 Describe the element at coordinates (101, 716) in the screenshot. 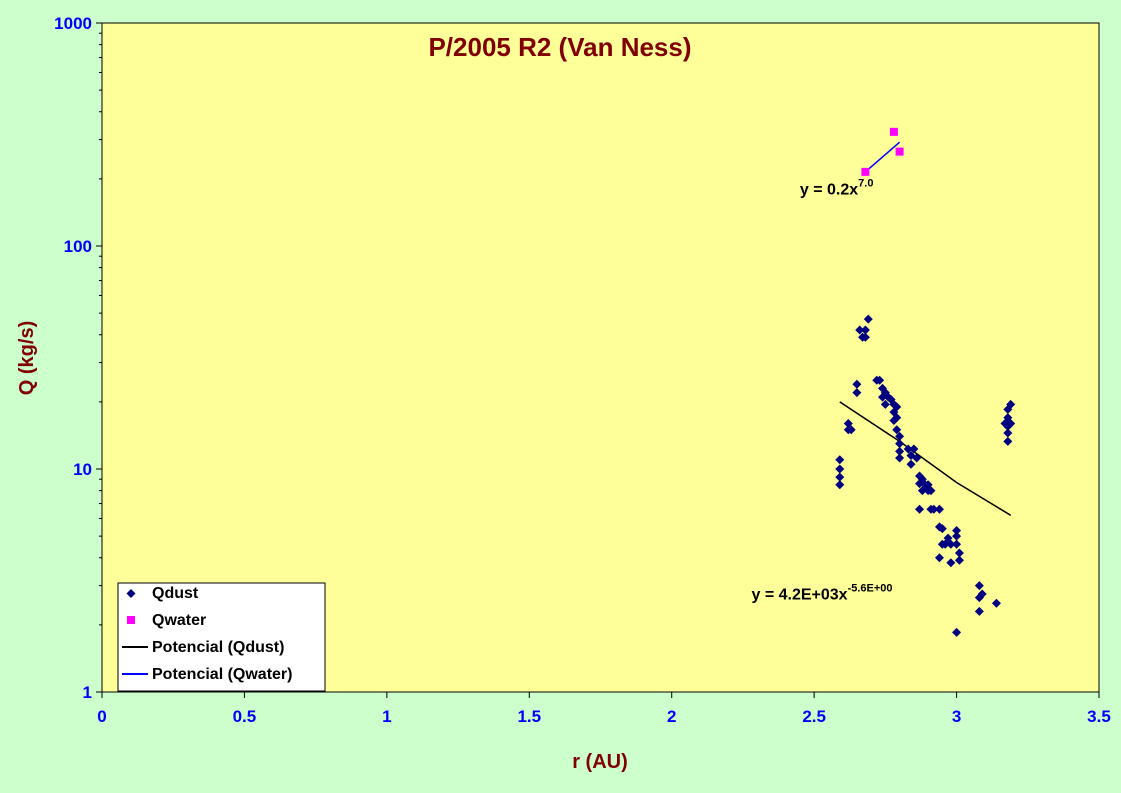

I see `x-tick-label: 0` at that location.